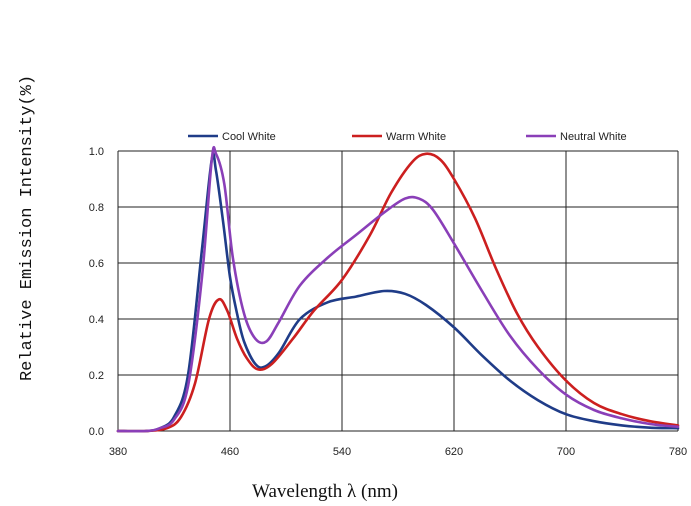 The width and height of the screenshot is (691, 506). Describe the element at coordinates (96, 208) in the screenshot. I see `y-tick-label: 0.8` at that location.